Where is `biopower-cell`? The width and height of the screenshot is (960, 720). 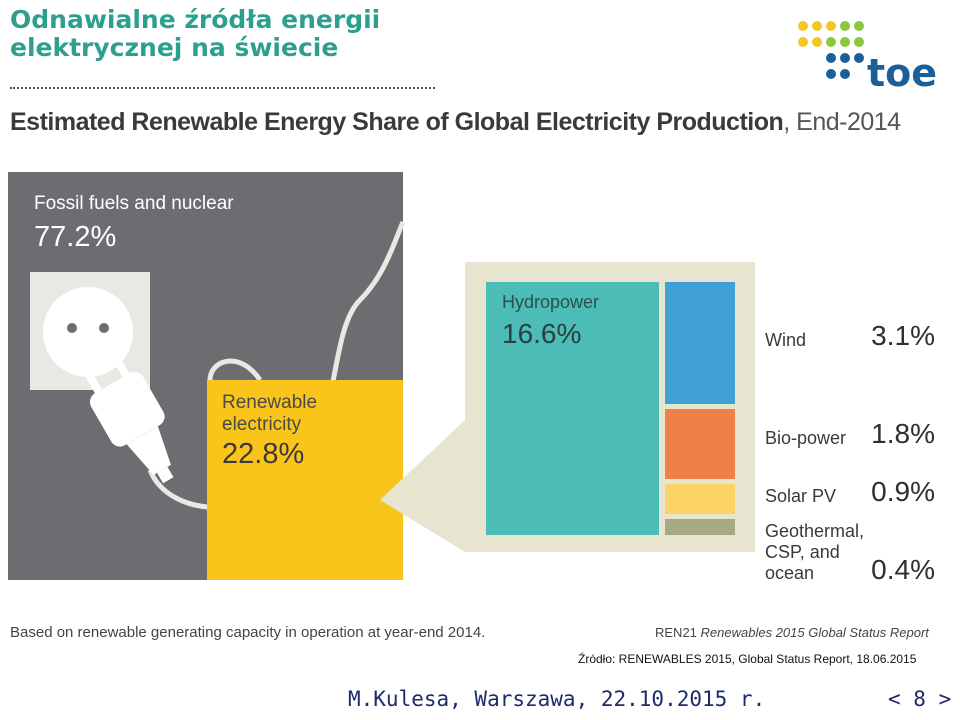
biopower-cell is located at coordinates (700, 444).